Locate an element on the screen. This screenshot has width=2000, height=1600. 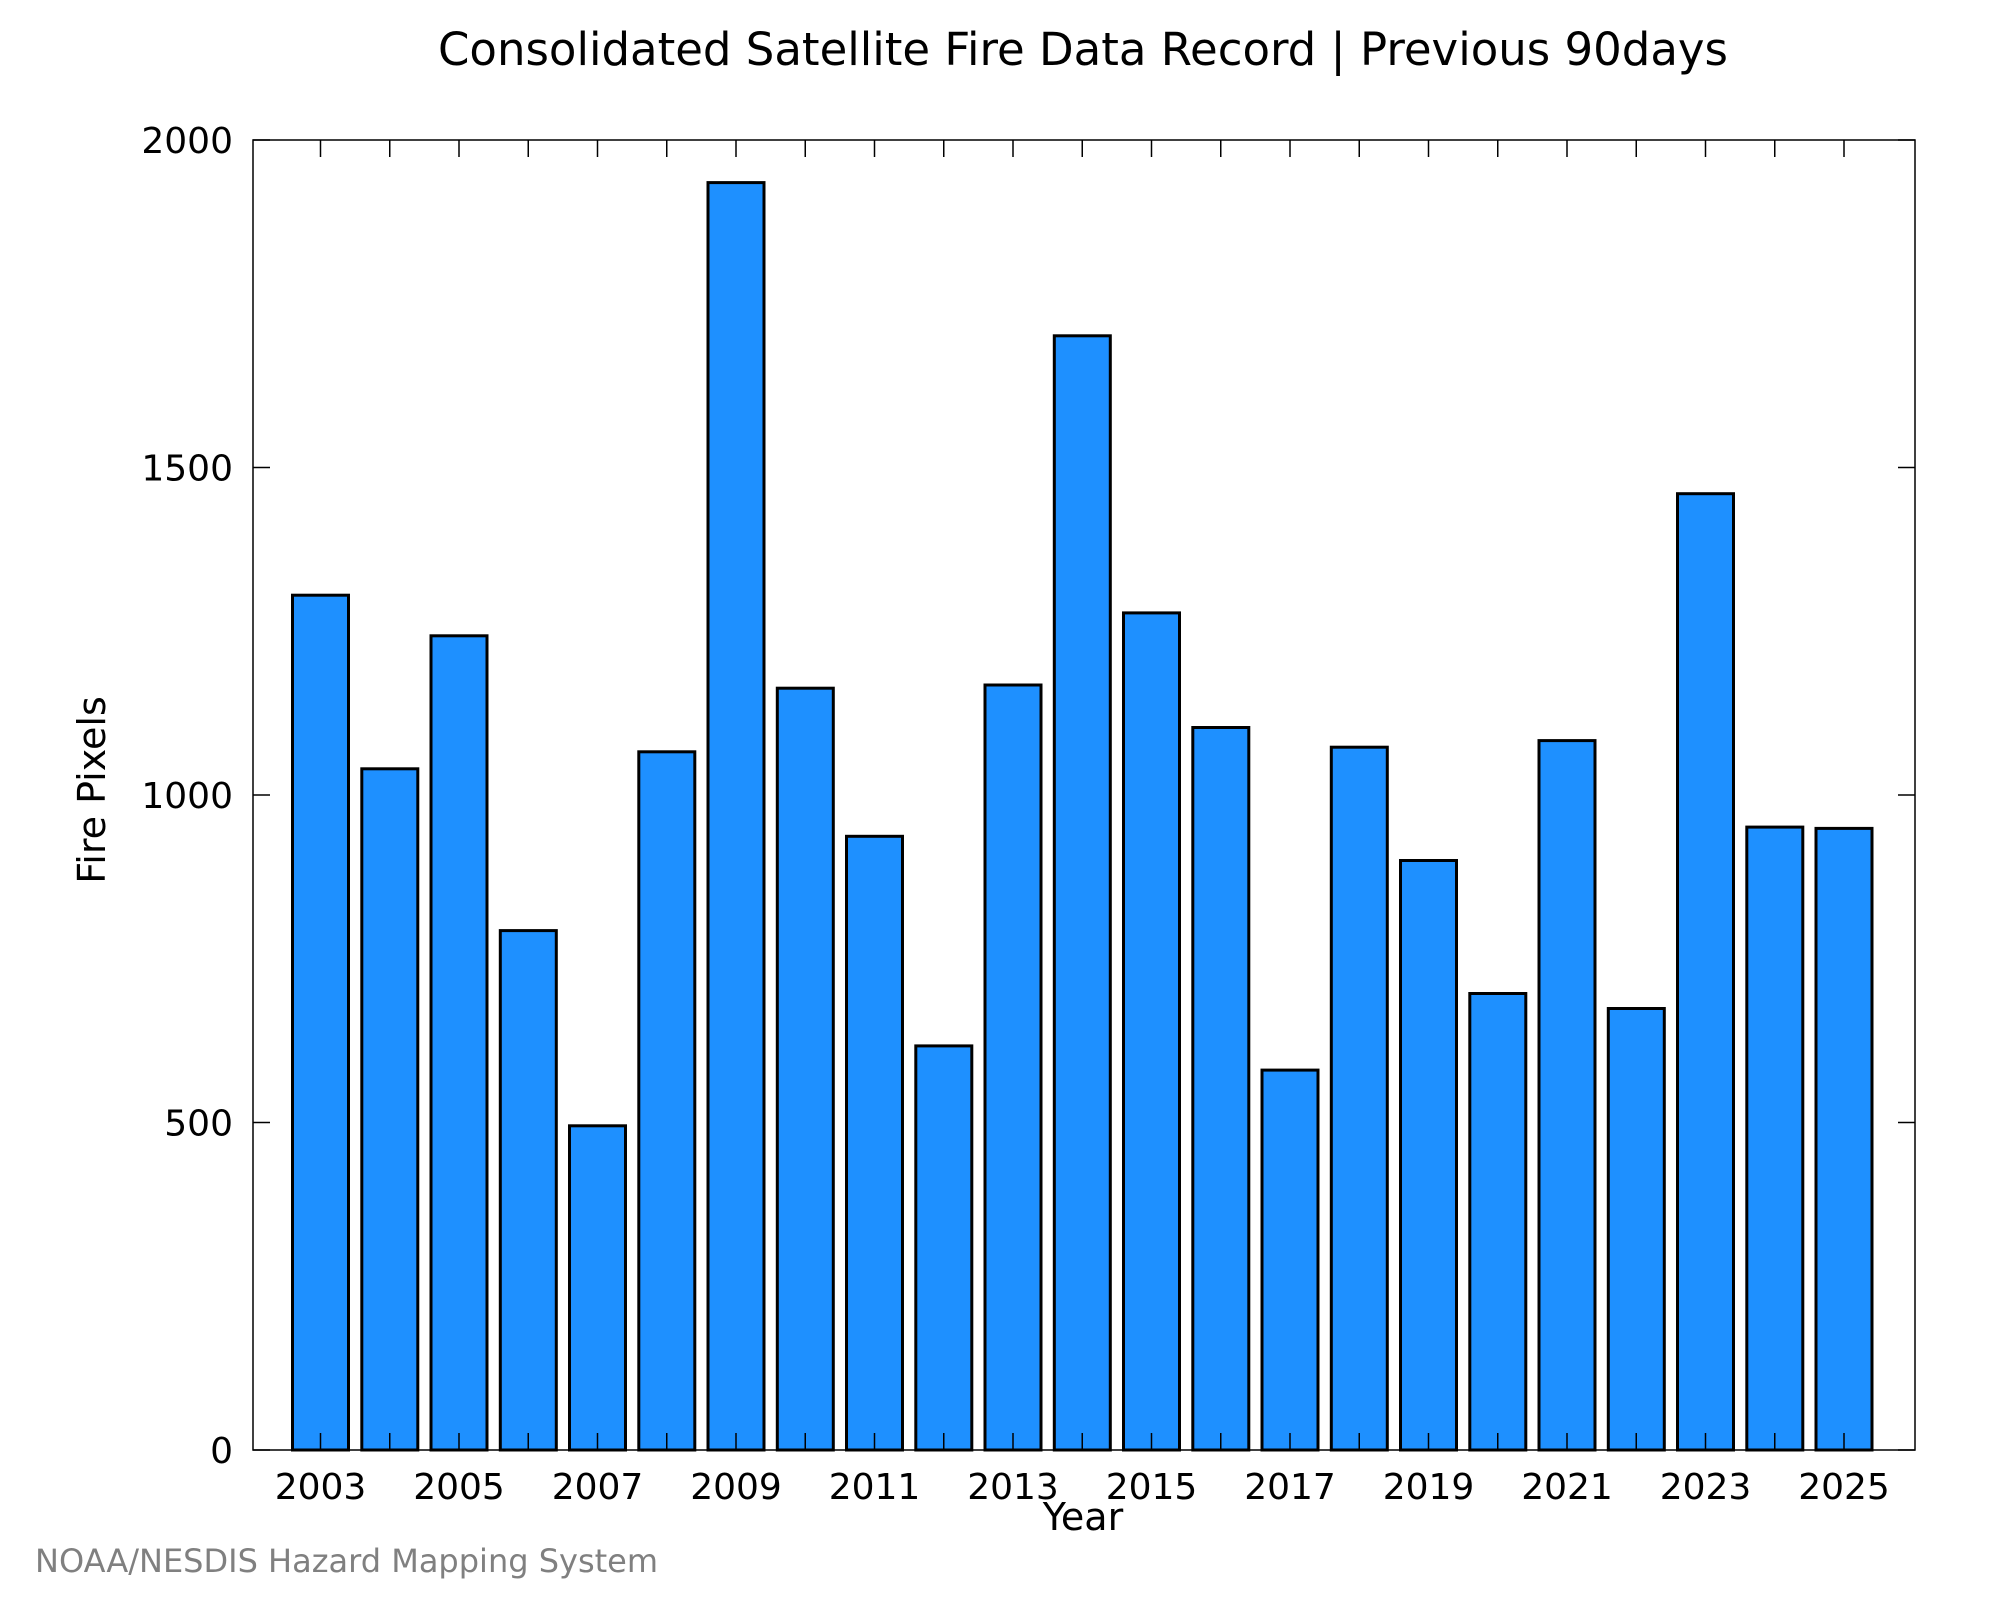
x-tick-label: 2011 is located at coordinates (875, 1487).